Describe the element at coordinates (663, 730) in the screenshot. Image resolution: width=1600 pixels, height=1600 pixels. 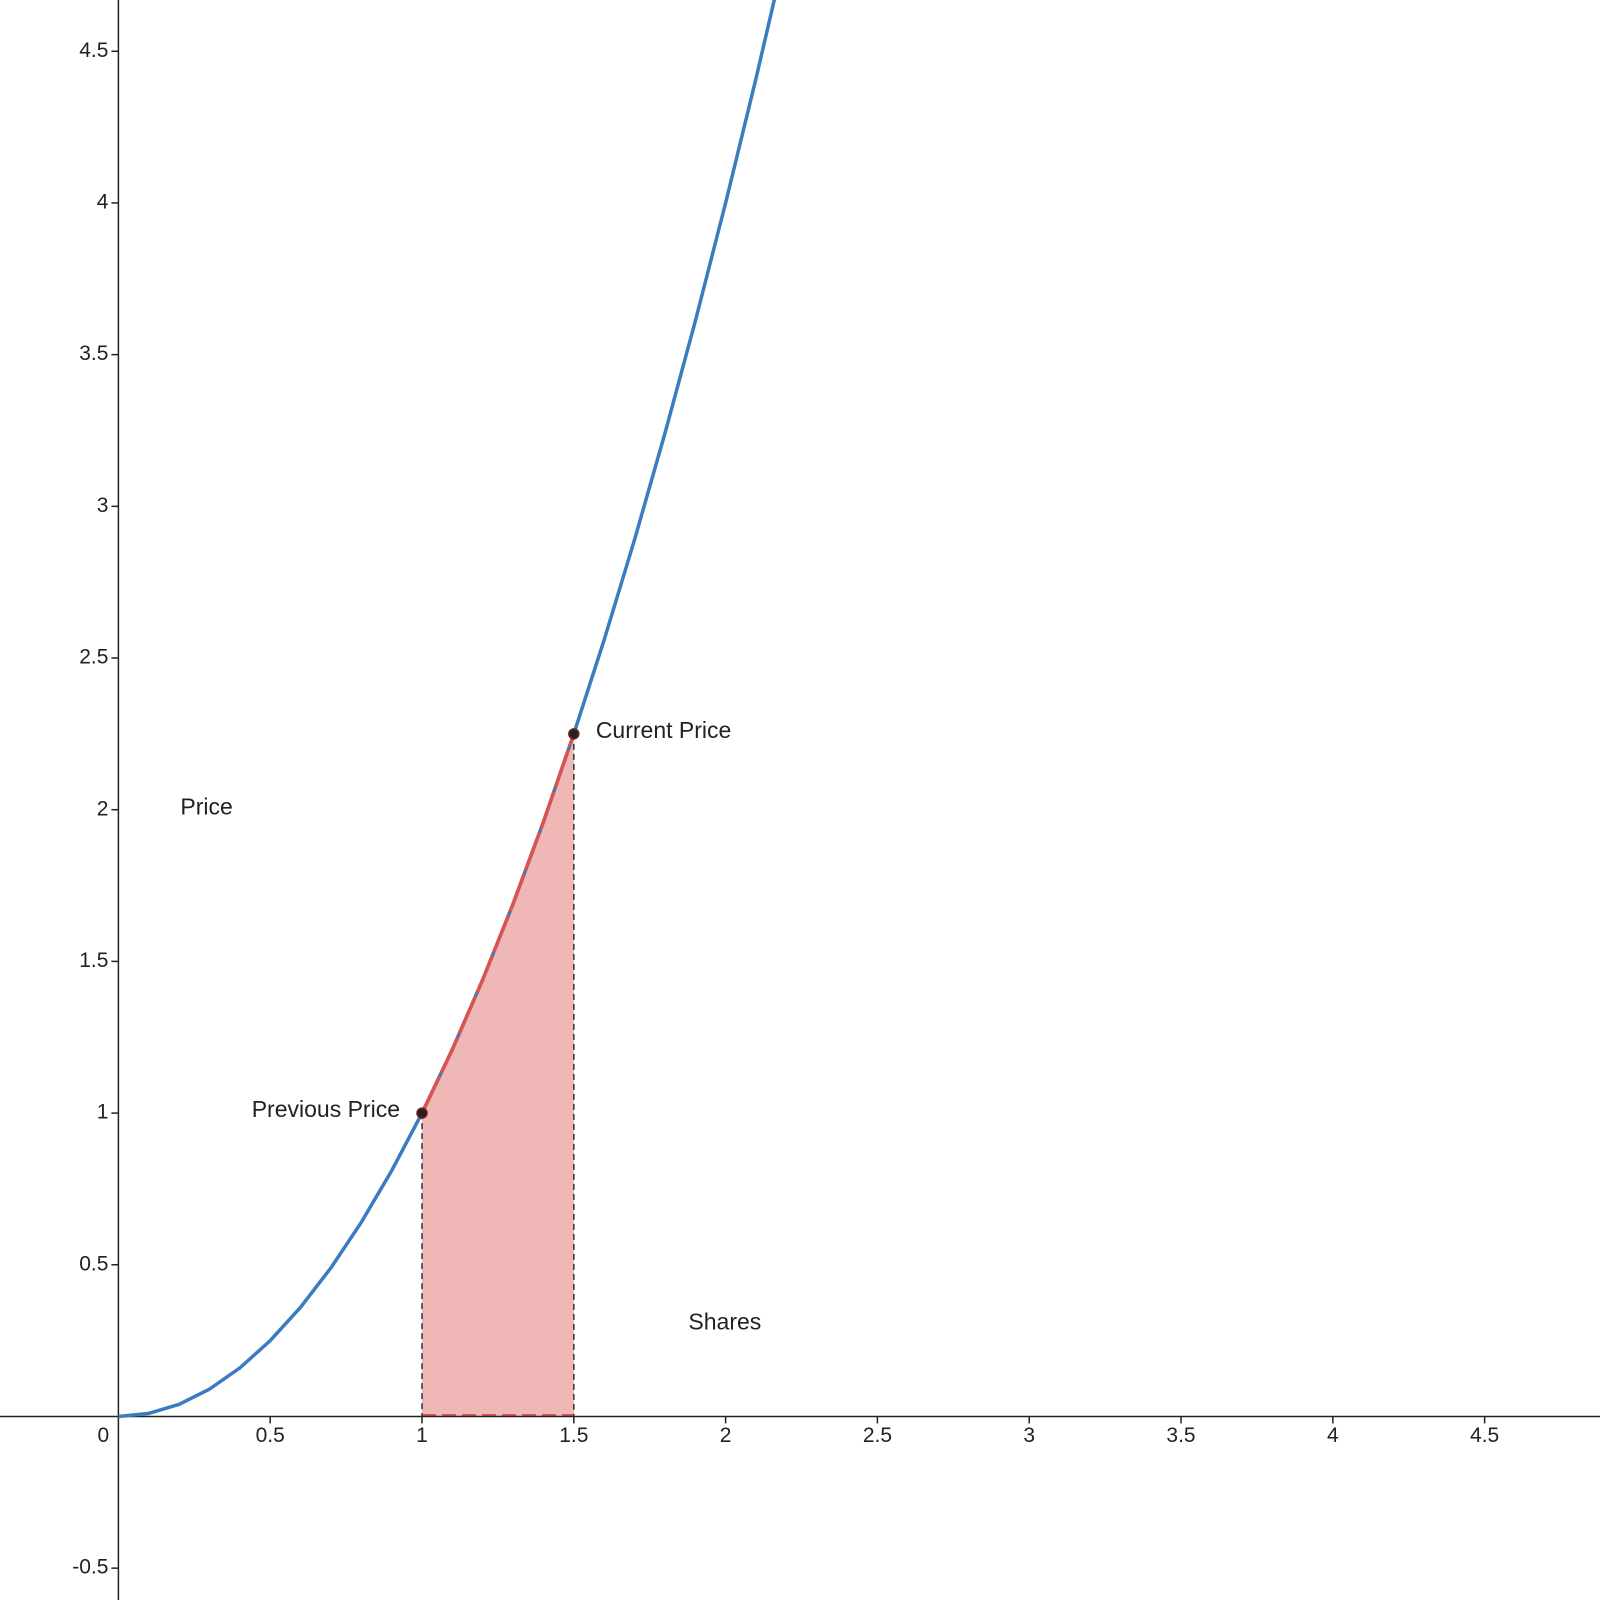
I see `point-label: Current Price` at that location.